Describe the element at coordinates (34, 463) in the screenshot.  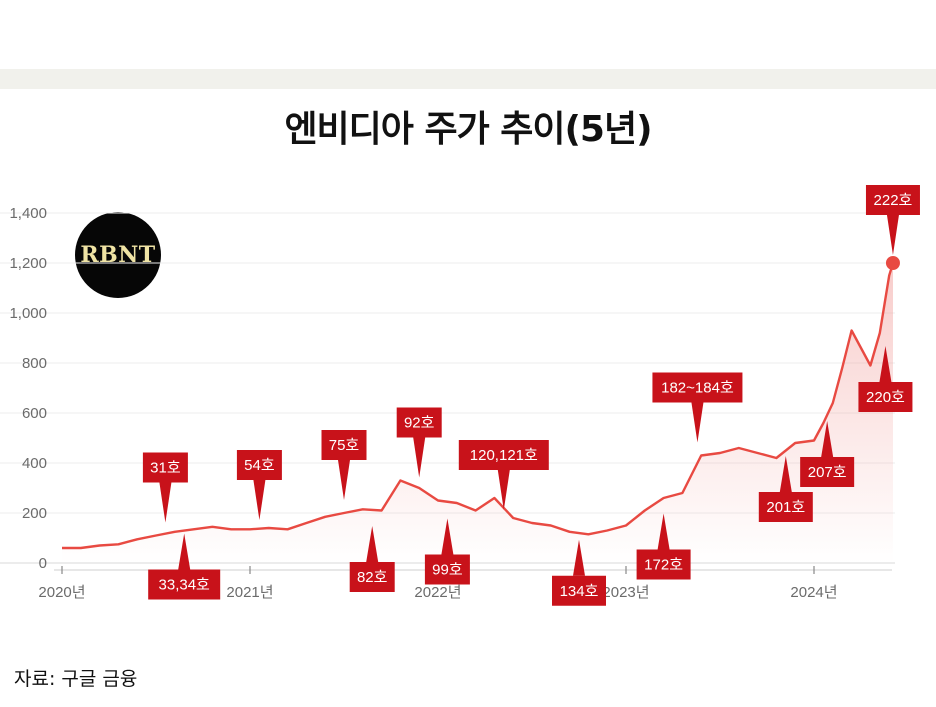
I see `y-tick-label: 400` at that location.